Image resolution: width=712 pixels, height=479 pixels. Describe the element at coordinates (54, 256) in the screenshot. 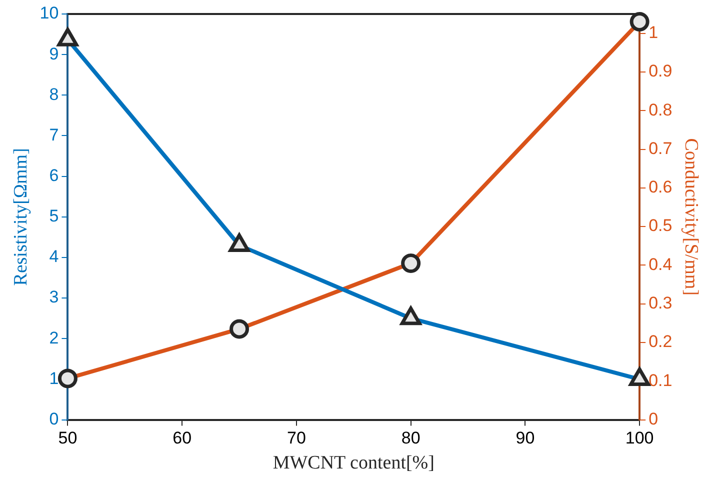

I see `y-tick-label: 4` at that location.